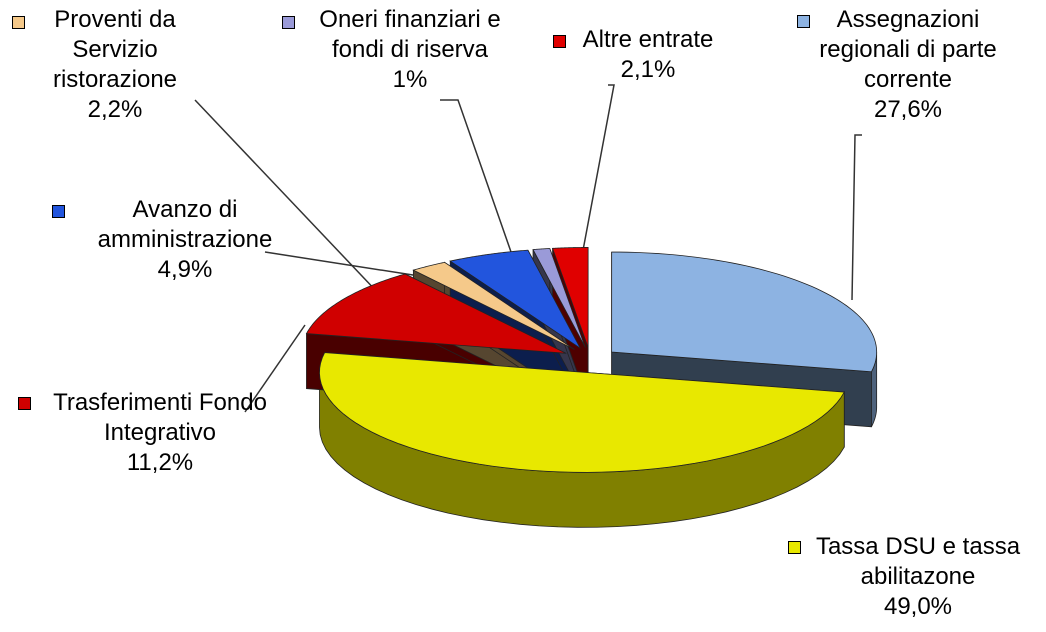  Describe the element at coordinates (908, 109) in the screenshot. I see `value-label: 27,6%` at that location.